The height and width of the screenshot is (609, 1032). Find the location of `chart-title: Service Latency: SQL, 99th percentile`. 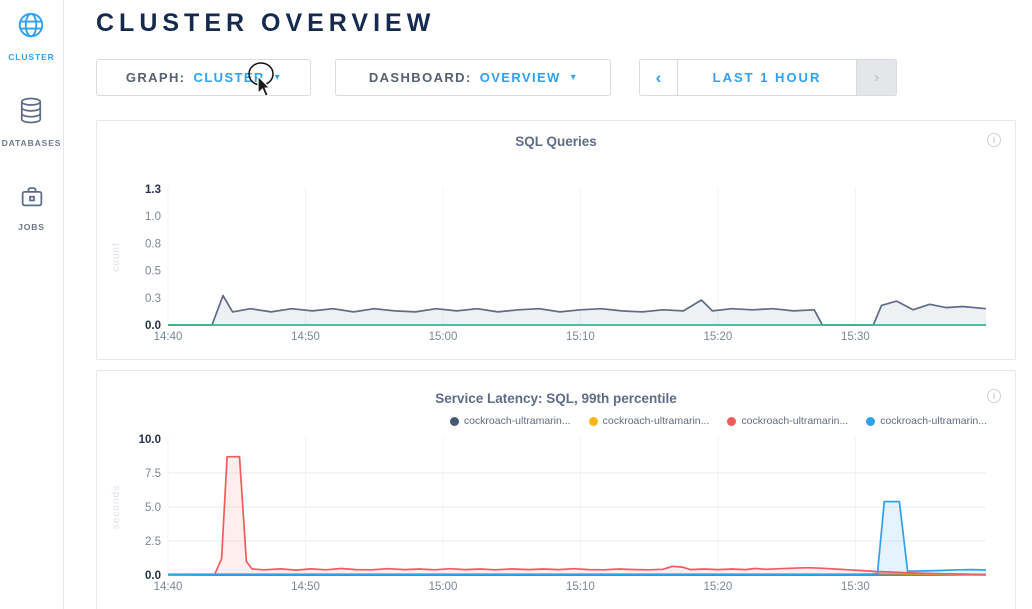

chart-title: Service Latency: SQL, 99th percentile is located at coordinates (556, 398).